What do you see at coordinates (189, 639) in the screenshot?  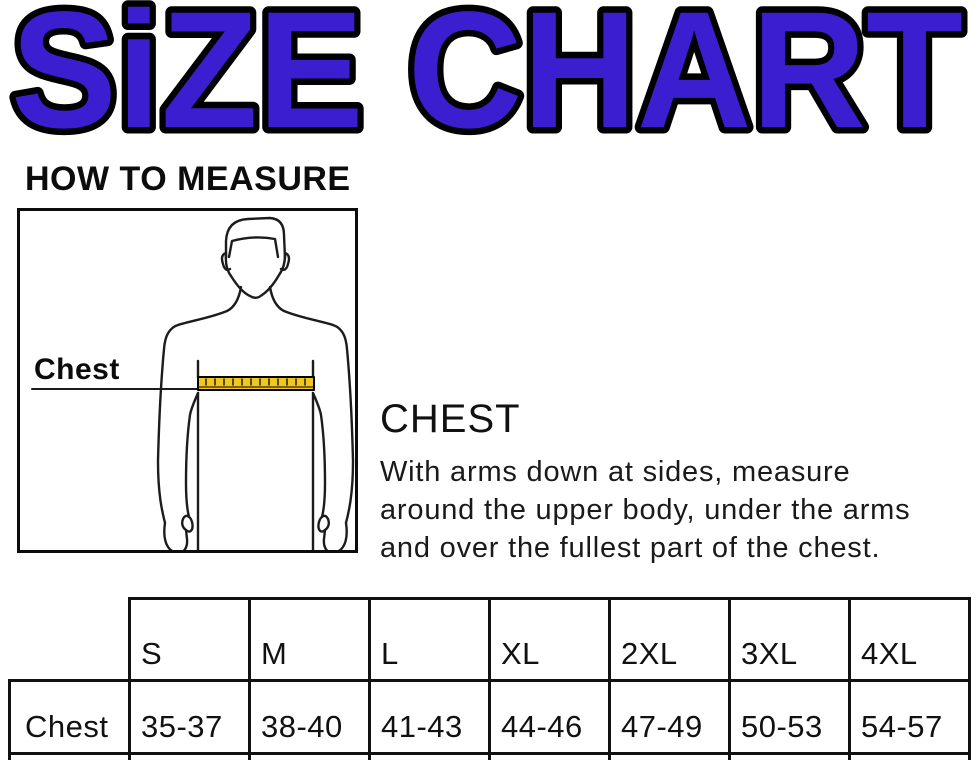 I see `size-col-header-s: S` at bounding box center [189, 639].